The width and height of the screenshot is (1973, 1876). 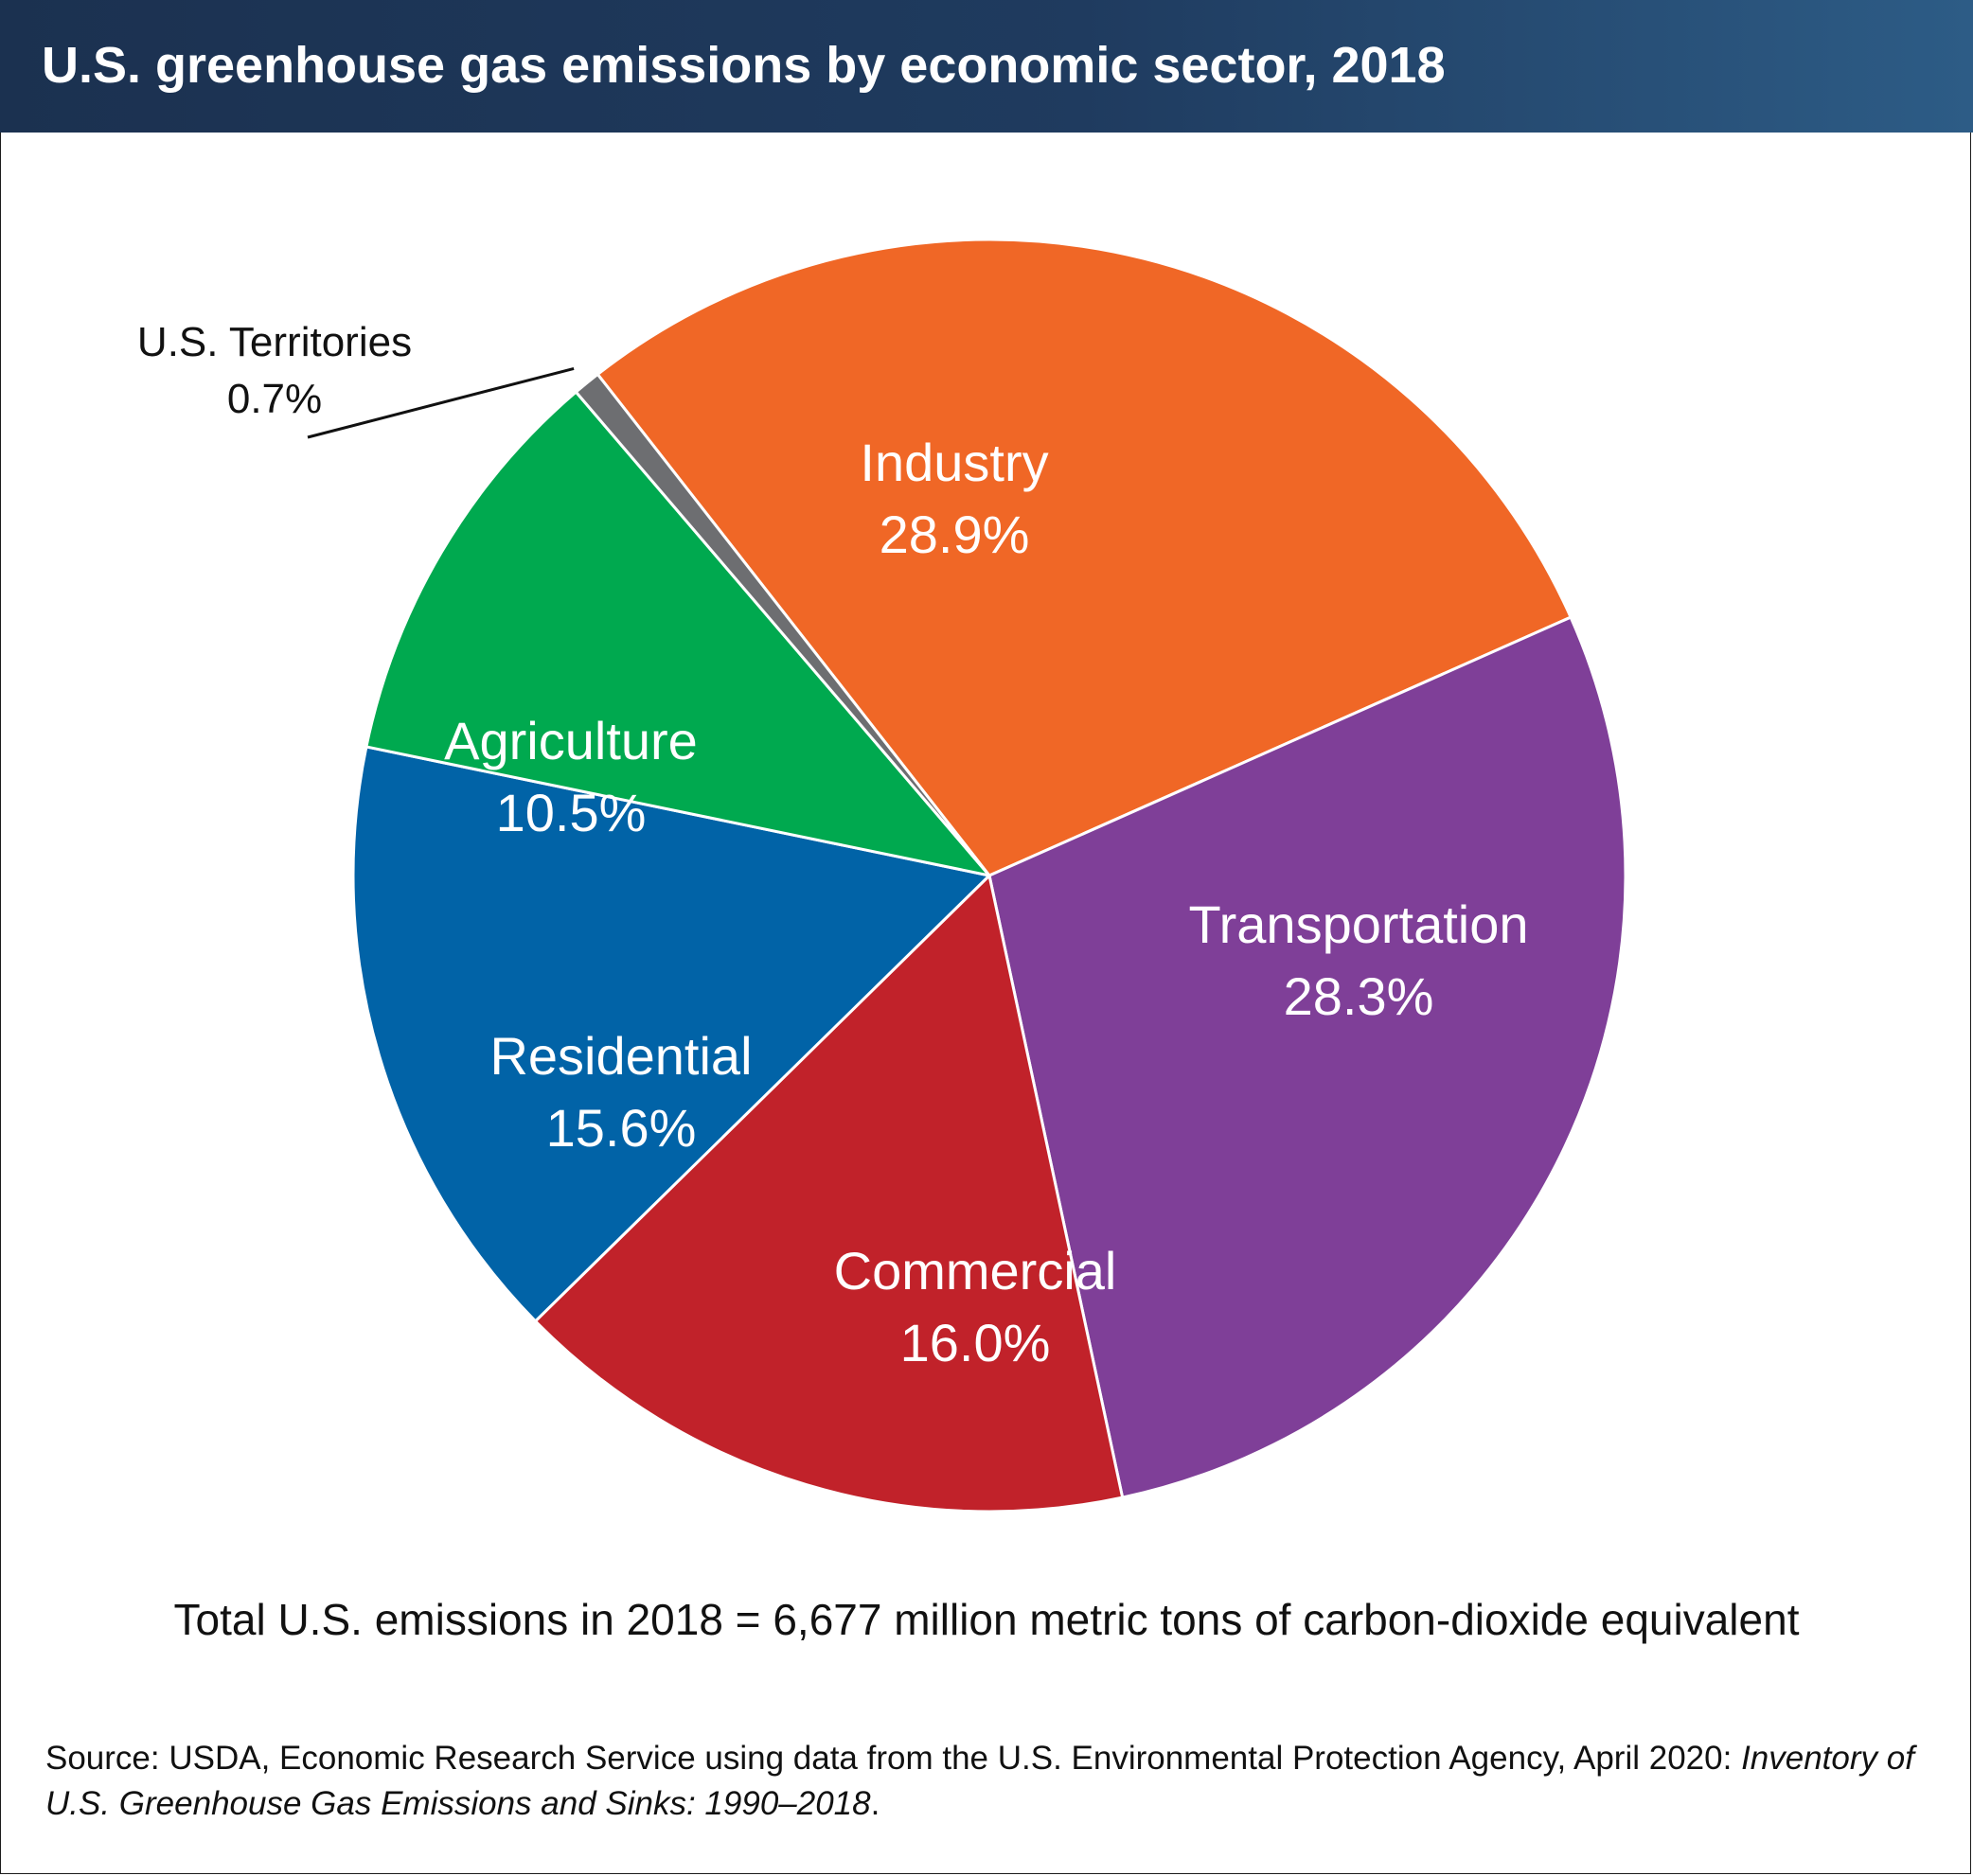 What do you see at coordinates (275, 399) in the screenshot?
I see `slice-value-u-s-territories: 0.7%` at bounding box center [275, 399].